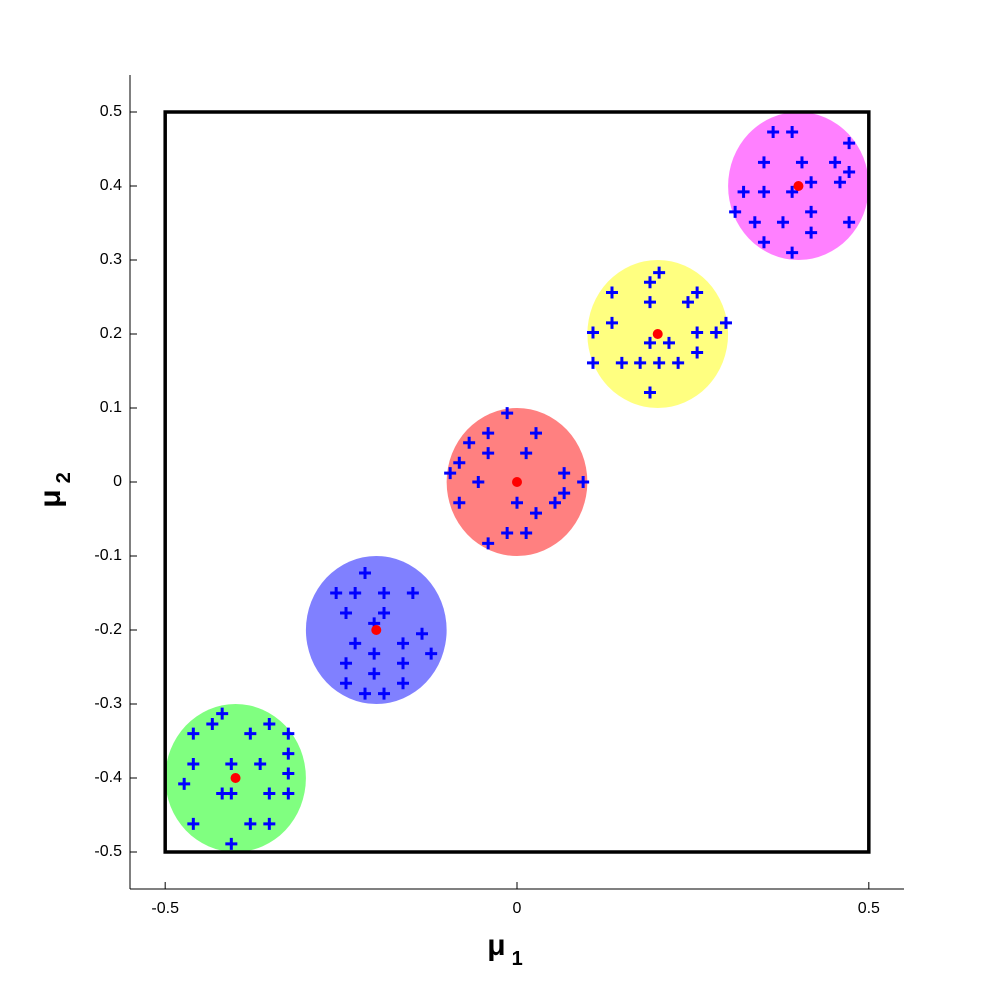 This screenshot has width=999, height=1000. Describe the element at coordinates (111, 259) in the screenshot. I see `y-tick-label: 0.3` at that location.